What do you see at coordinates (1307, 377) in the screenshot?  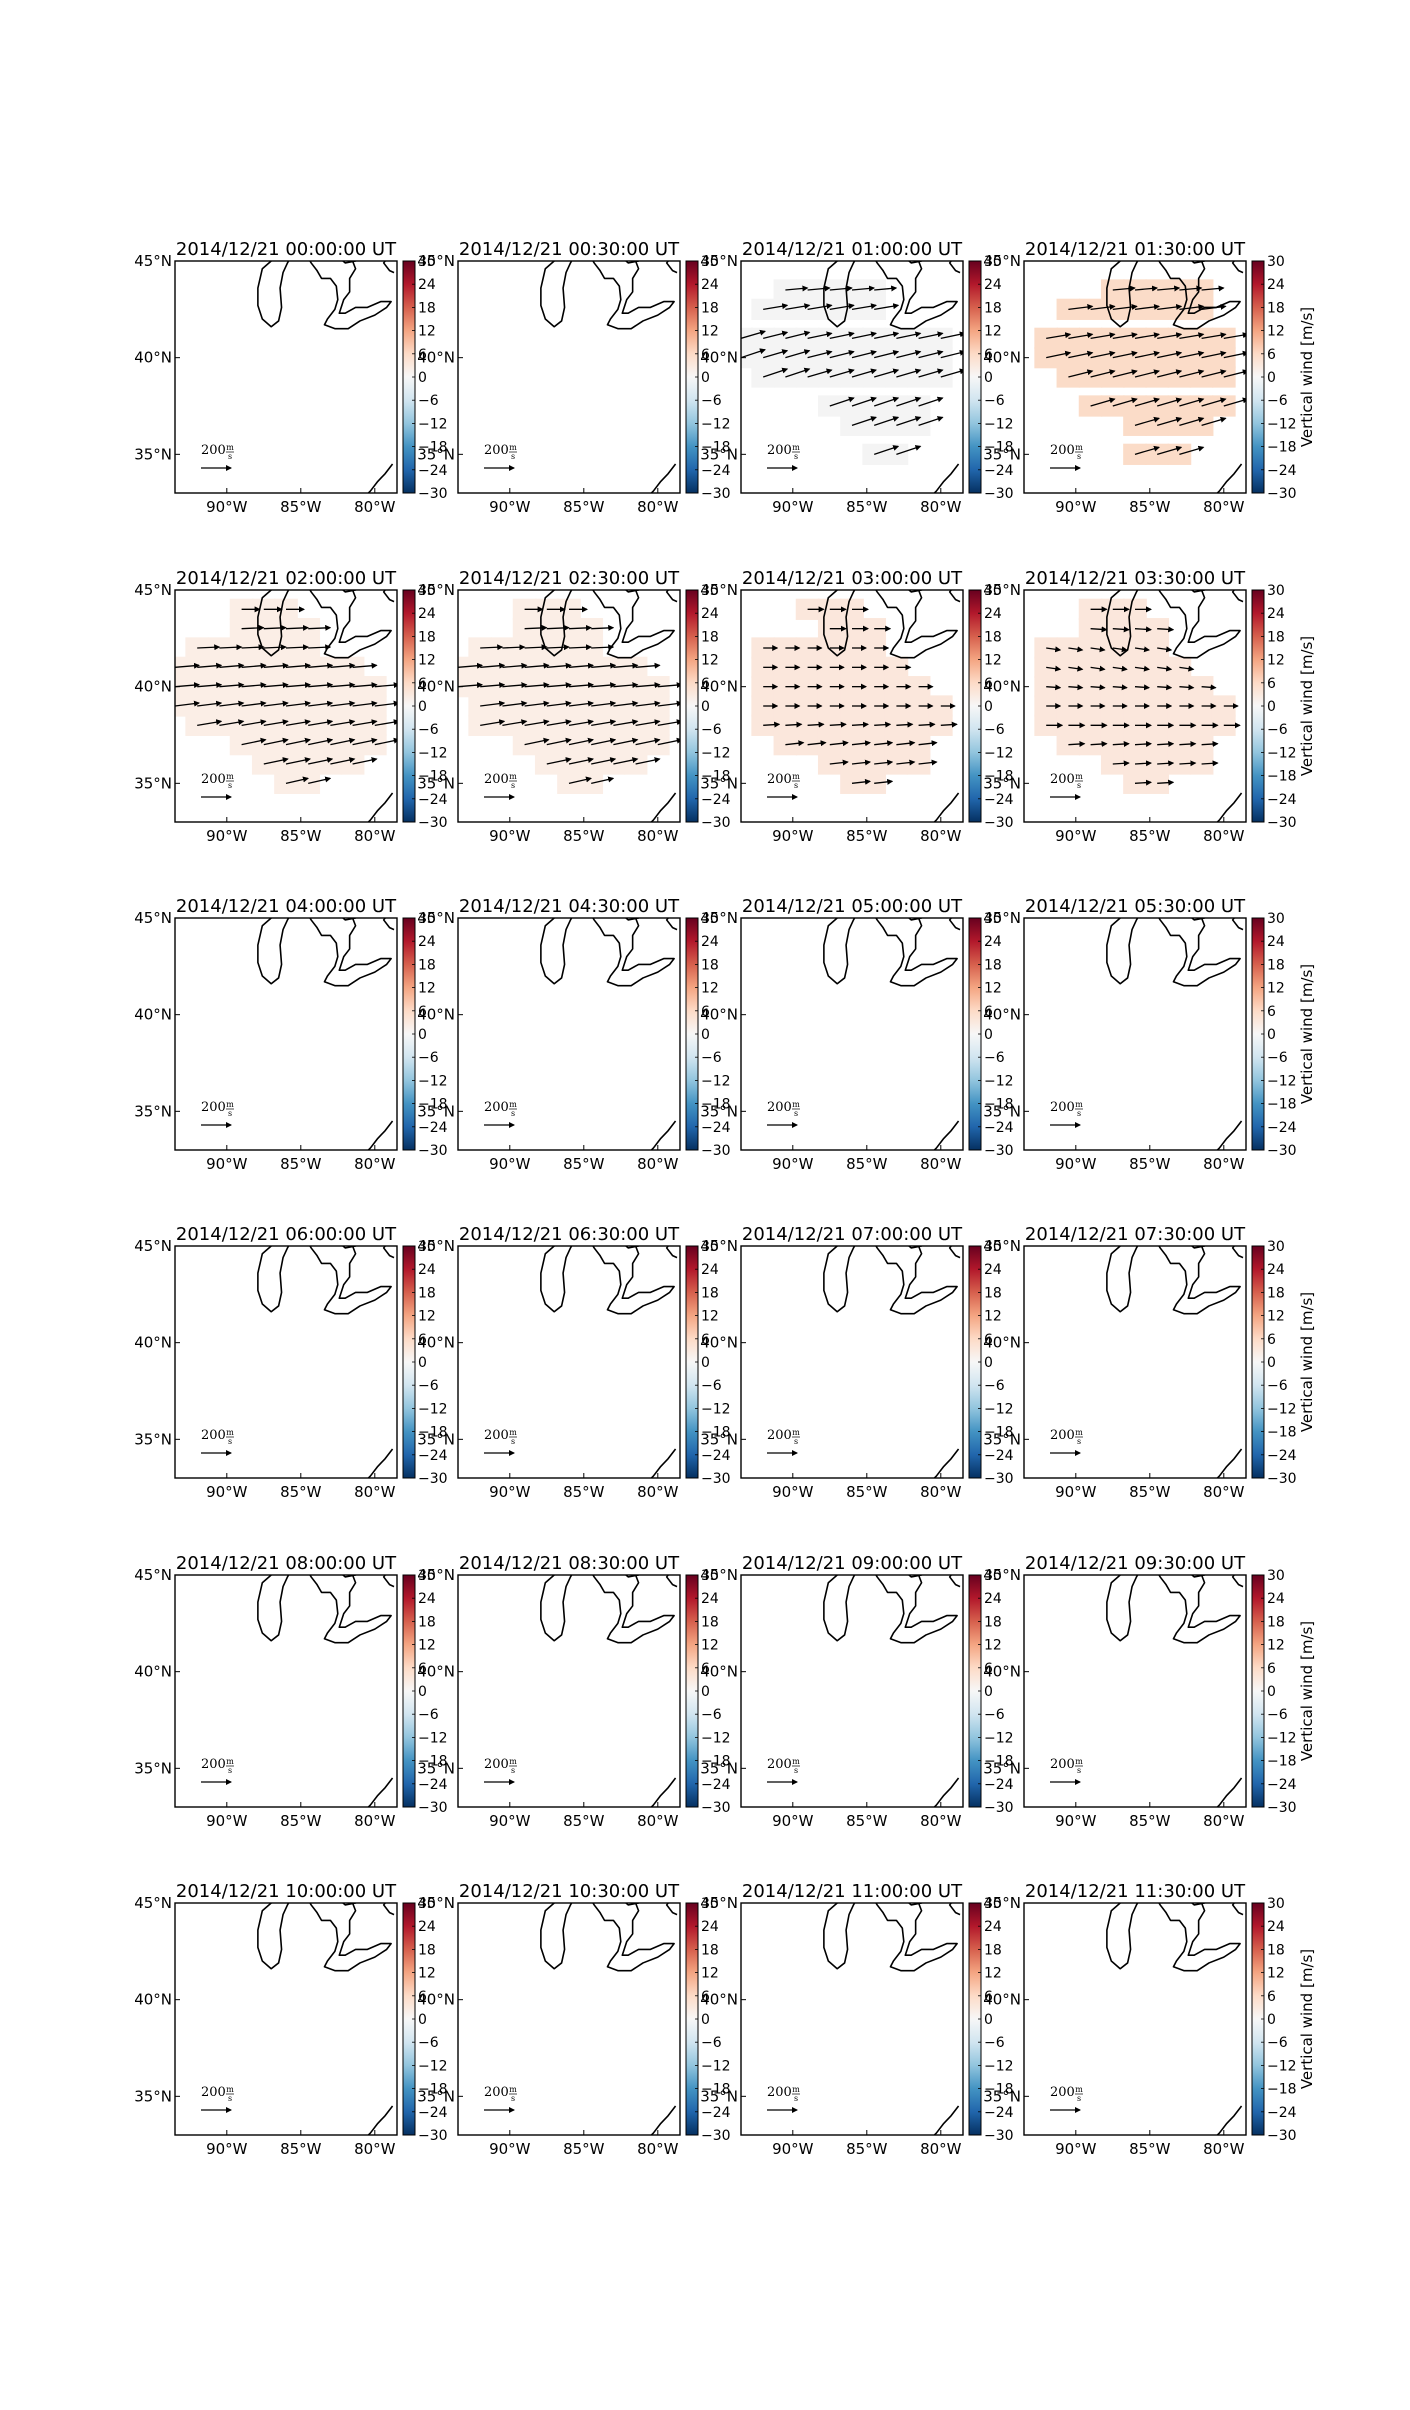 I see `colorbar-label: Vertical wind [m/s]` at bounding box center [1307, 377].